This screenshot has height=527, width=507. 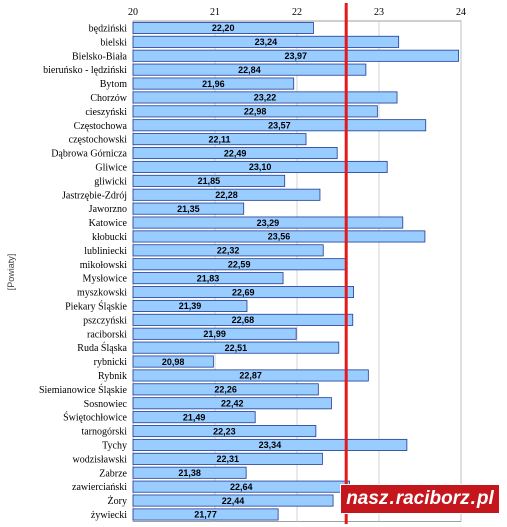 I want to click on x-tick-label: 20, so click(x=133, y=12).